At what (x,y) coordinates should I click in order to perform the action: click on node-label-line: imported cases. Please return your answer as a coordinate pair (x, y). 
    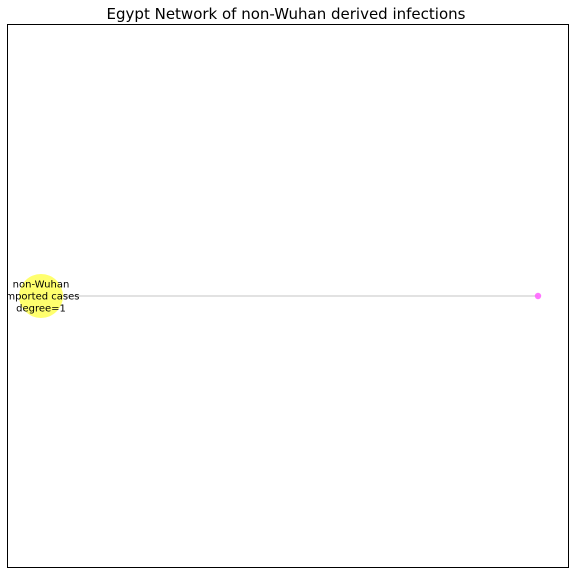
    Looking at the image, I should click on (41, 297).